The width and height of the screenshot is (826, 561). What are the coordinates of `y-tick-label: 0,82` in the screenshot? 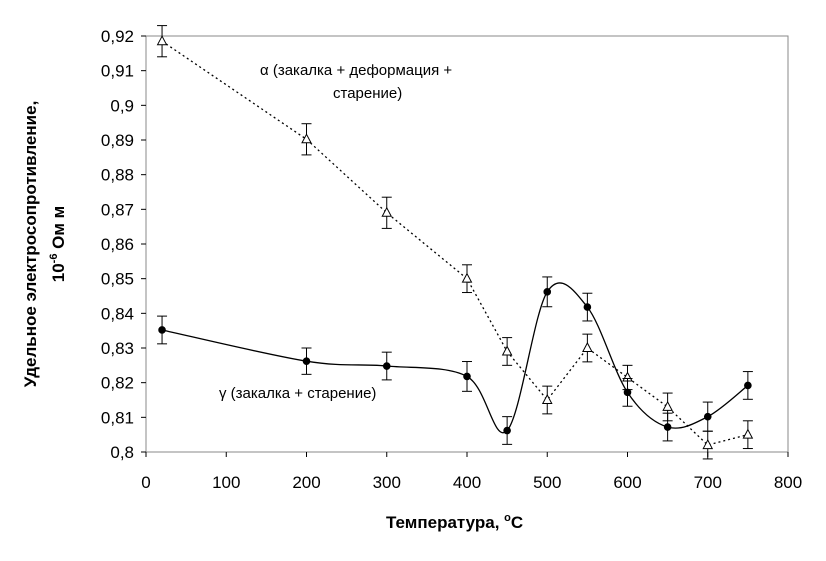 It's located at (117, 383).